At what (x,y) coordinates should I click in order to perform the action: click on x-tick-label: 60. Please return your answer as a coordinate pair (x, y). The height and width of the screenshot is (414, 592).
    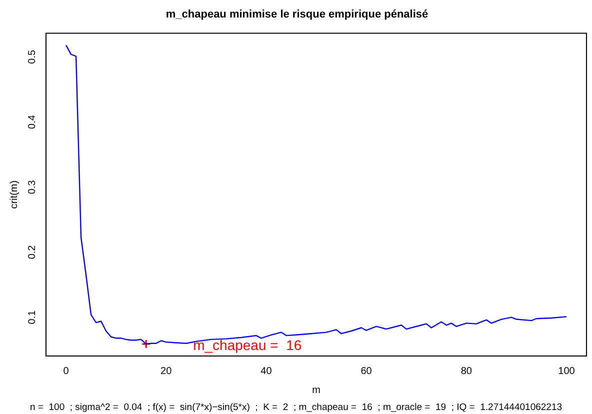
    Looking at the image, I should click on (366, 371).